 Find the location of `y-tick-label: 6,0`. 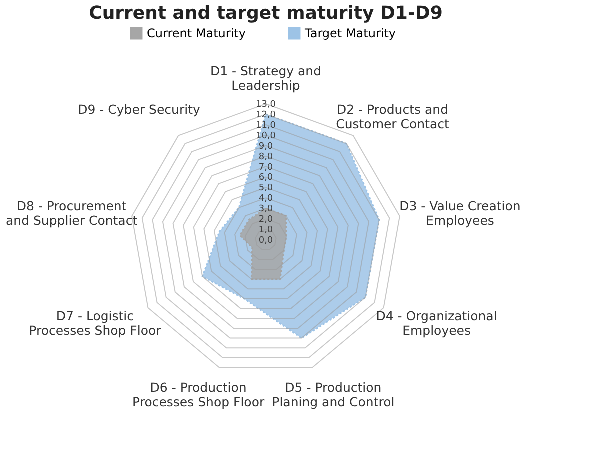

y-tick-label: 6,0 is located at coordinates (266, 178).